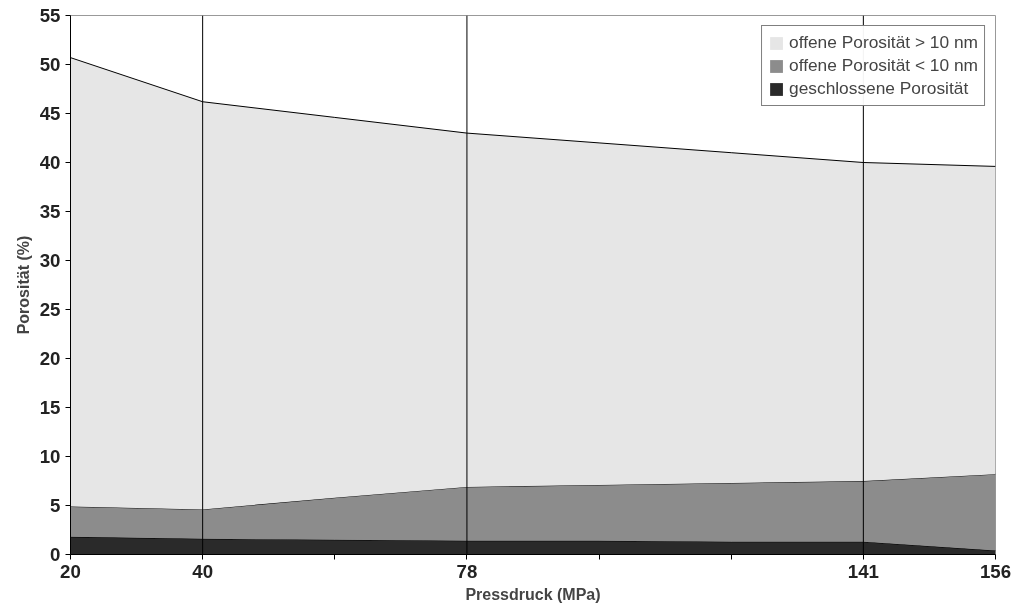  I want to click on y-tick-label: 45, so click(50, 113).